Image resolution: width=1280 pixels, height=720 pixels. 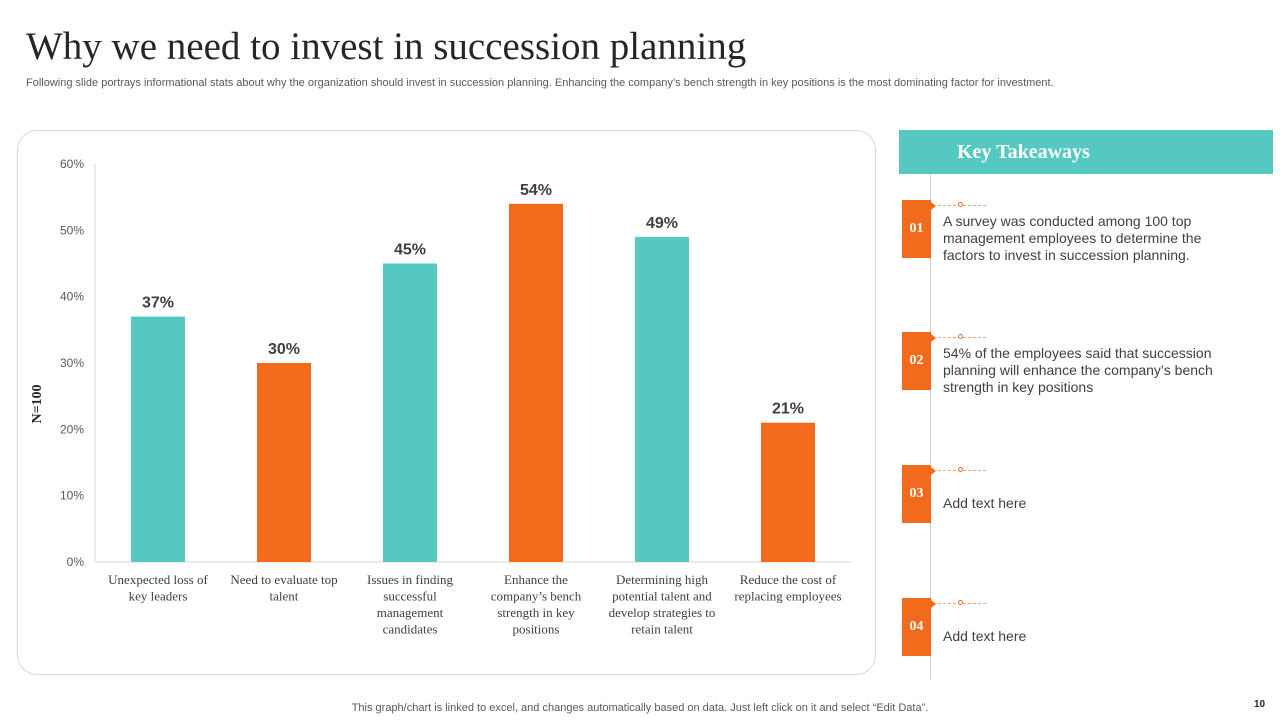 What do you see at coordinates (662, 223) in the screenshot?
I see `data-label: 49%` at bounding box center [662, 223].